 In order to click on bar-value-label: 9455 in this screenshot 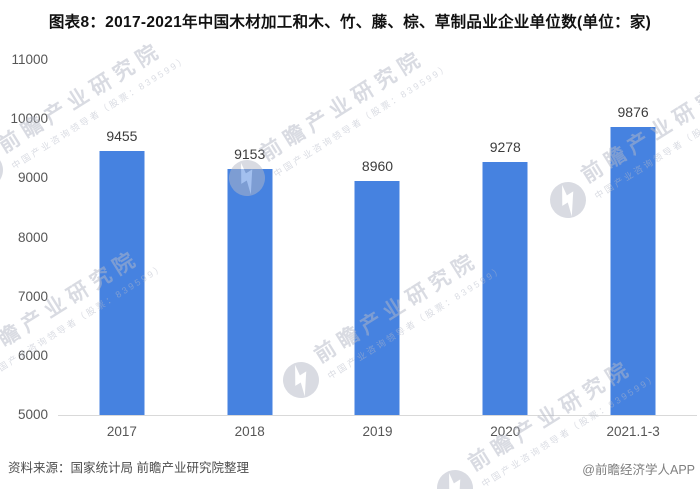, I will do `click(122, 136)`.